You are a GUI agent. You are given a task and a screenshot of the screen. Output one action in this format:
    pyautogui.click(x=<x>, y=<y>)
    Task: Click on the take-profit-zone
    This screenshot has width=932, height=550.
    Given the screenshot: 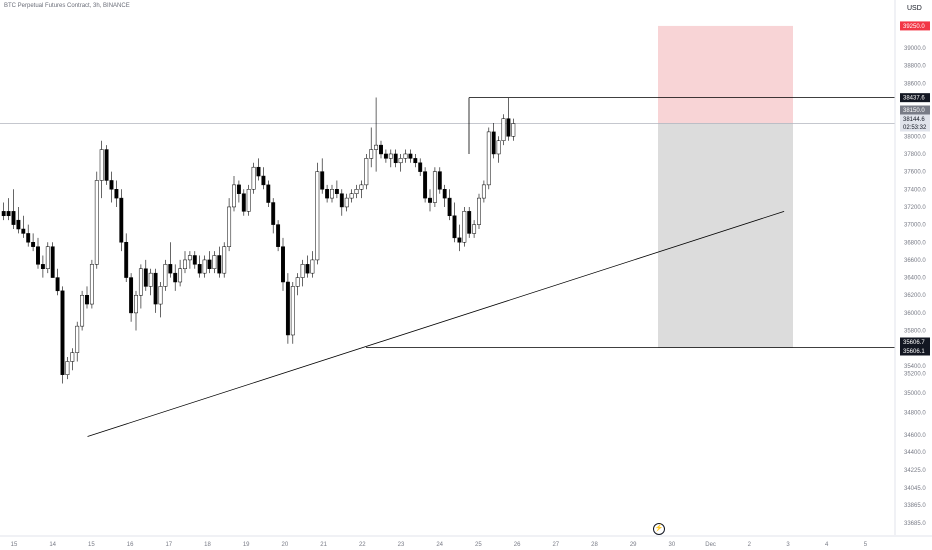 What is the action you would take?
    pyautogui.click(x=725, y=235)
    